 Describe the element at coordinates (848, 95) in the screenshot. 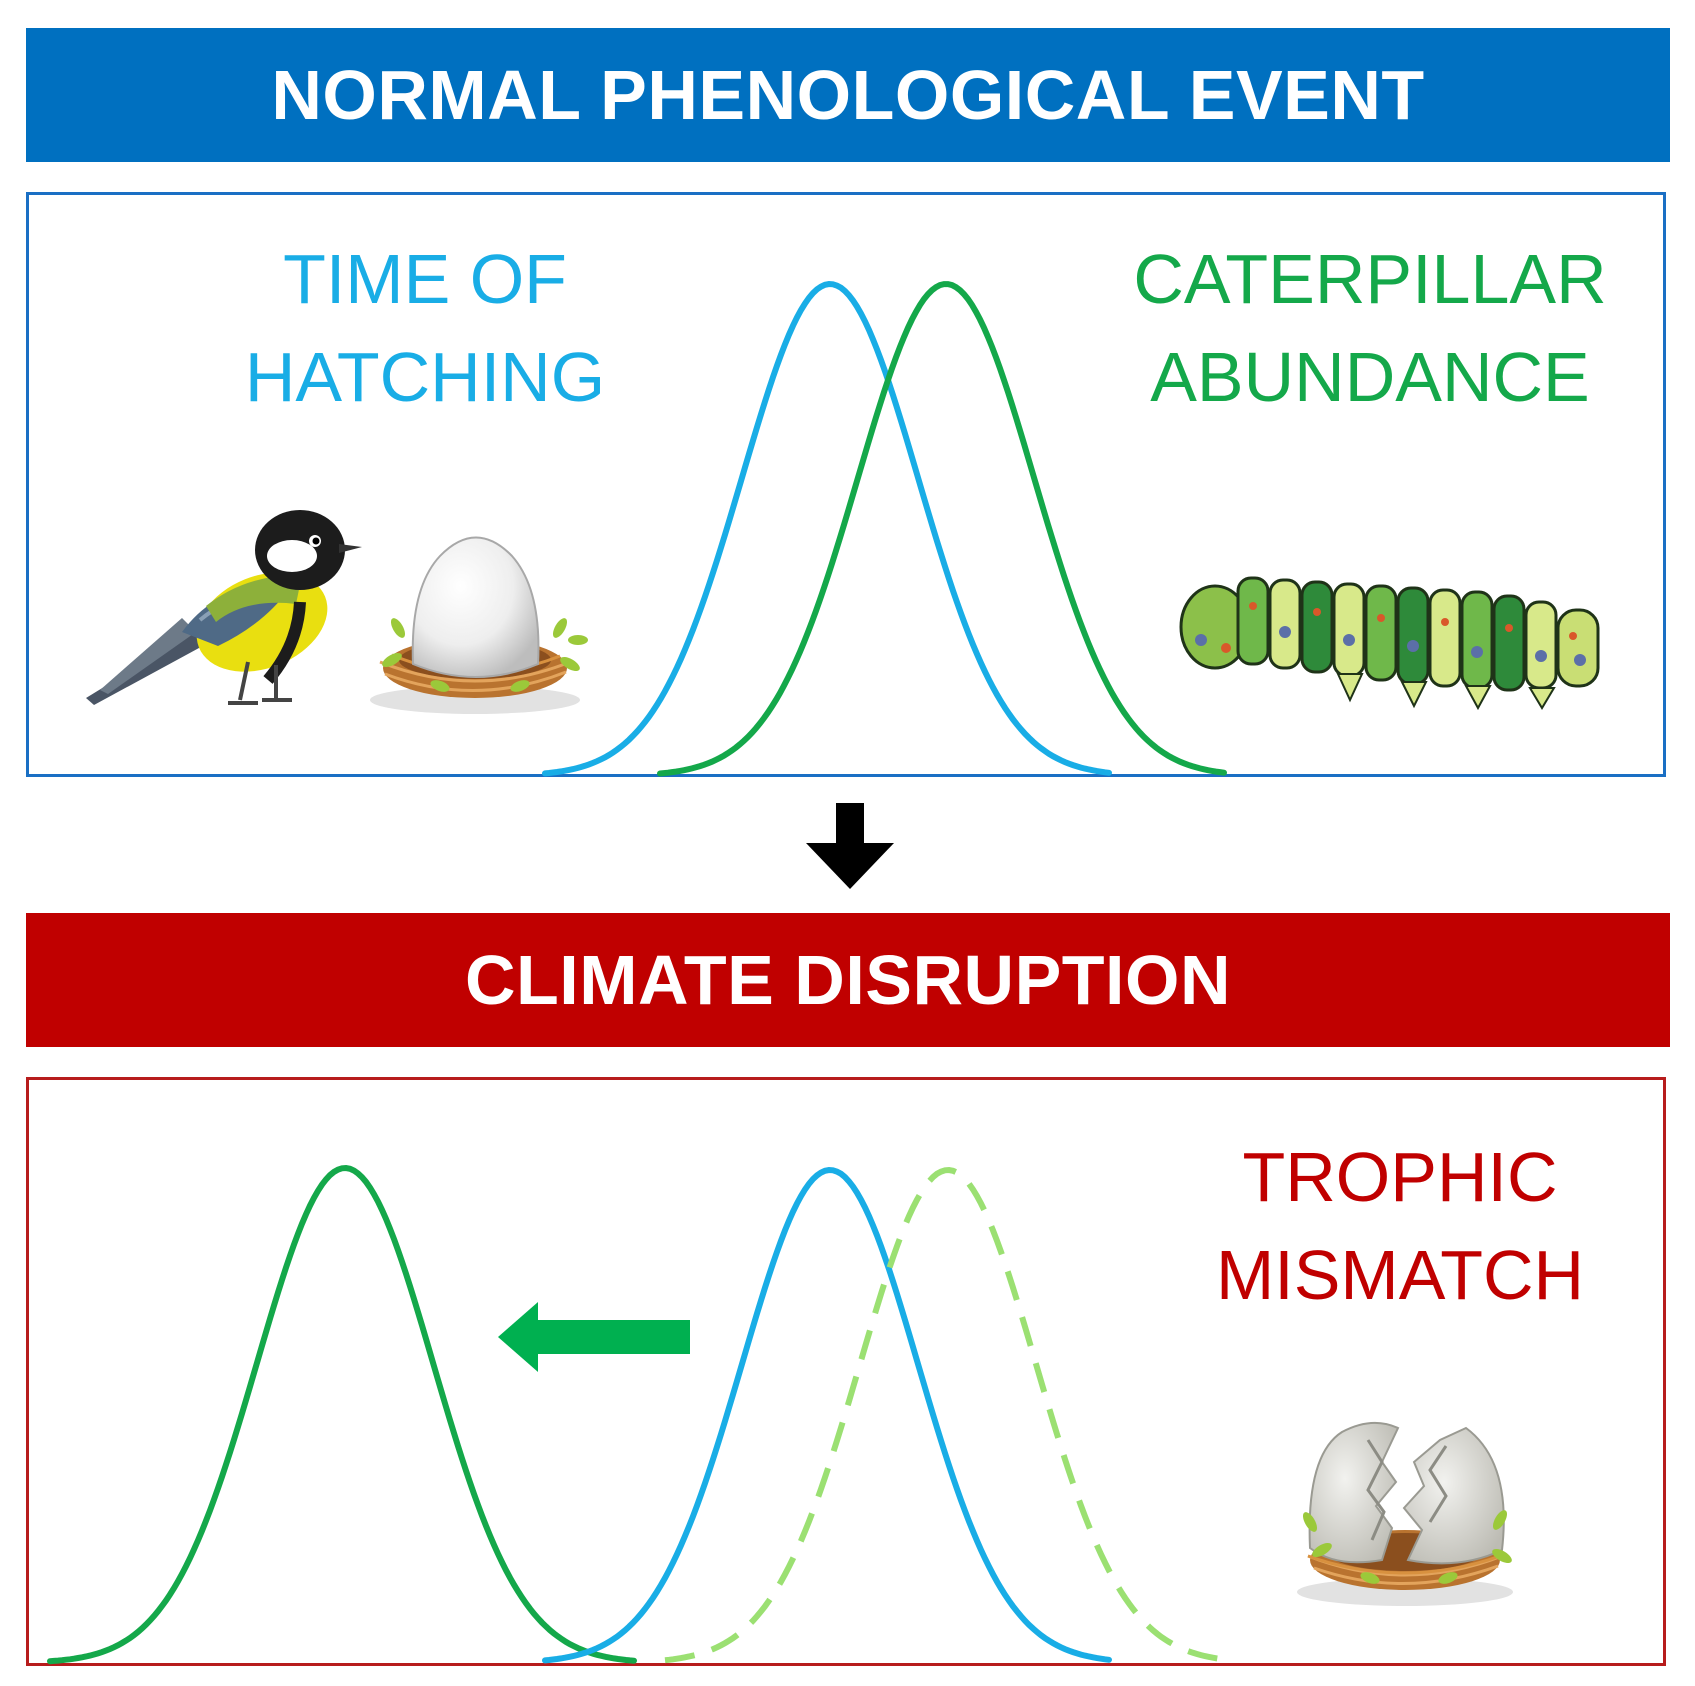

I see `normal-event-banner: NORMAL PHENOLOGICAL EVENT` at that location.